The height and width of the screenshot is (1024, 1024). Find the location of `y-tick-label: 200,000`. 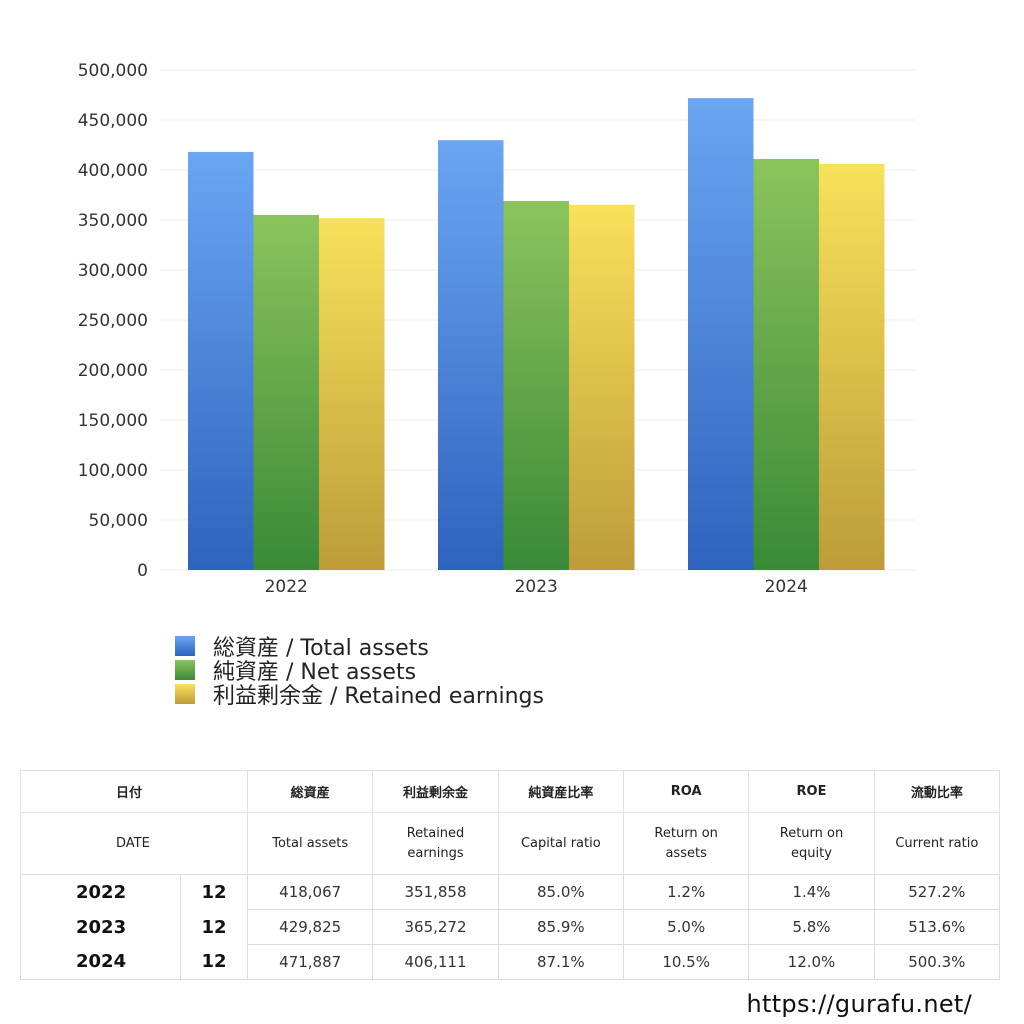

y-tick-label: 200,000 is located at coordinates (113, 371).